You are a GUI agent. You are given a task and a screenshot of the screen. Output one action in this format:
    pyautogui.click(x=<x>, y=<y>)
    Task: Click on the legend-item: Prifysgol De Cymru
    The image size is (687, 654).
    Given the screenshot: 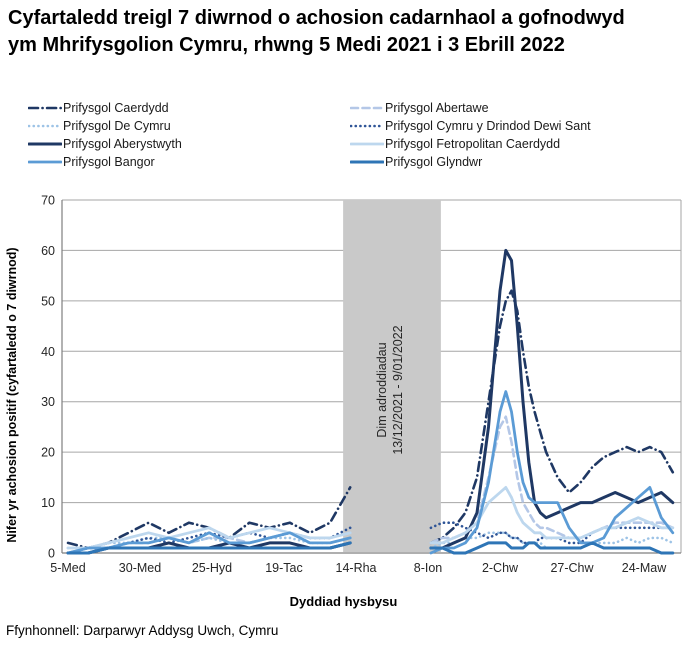 What is the action you would take?
    pyautogui.click(x=189, y=126)
    